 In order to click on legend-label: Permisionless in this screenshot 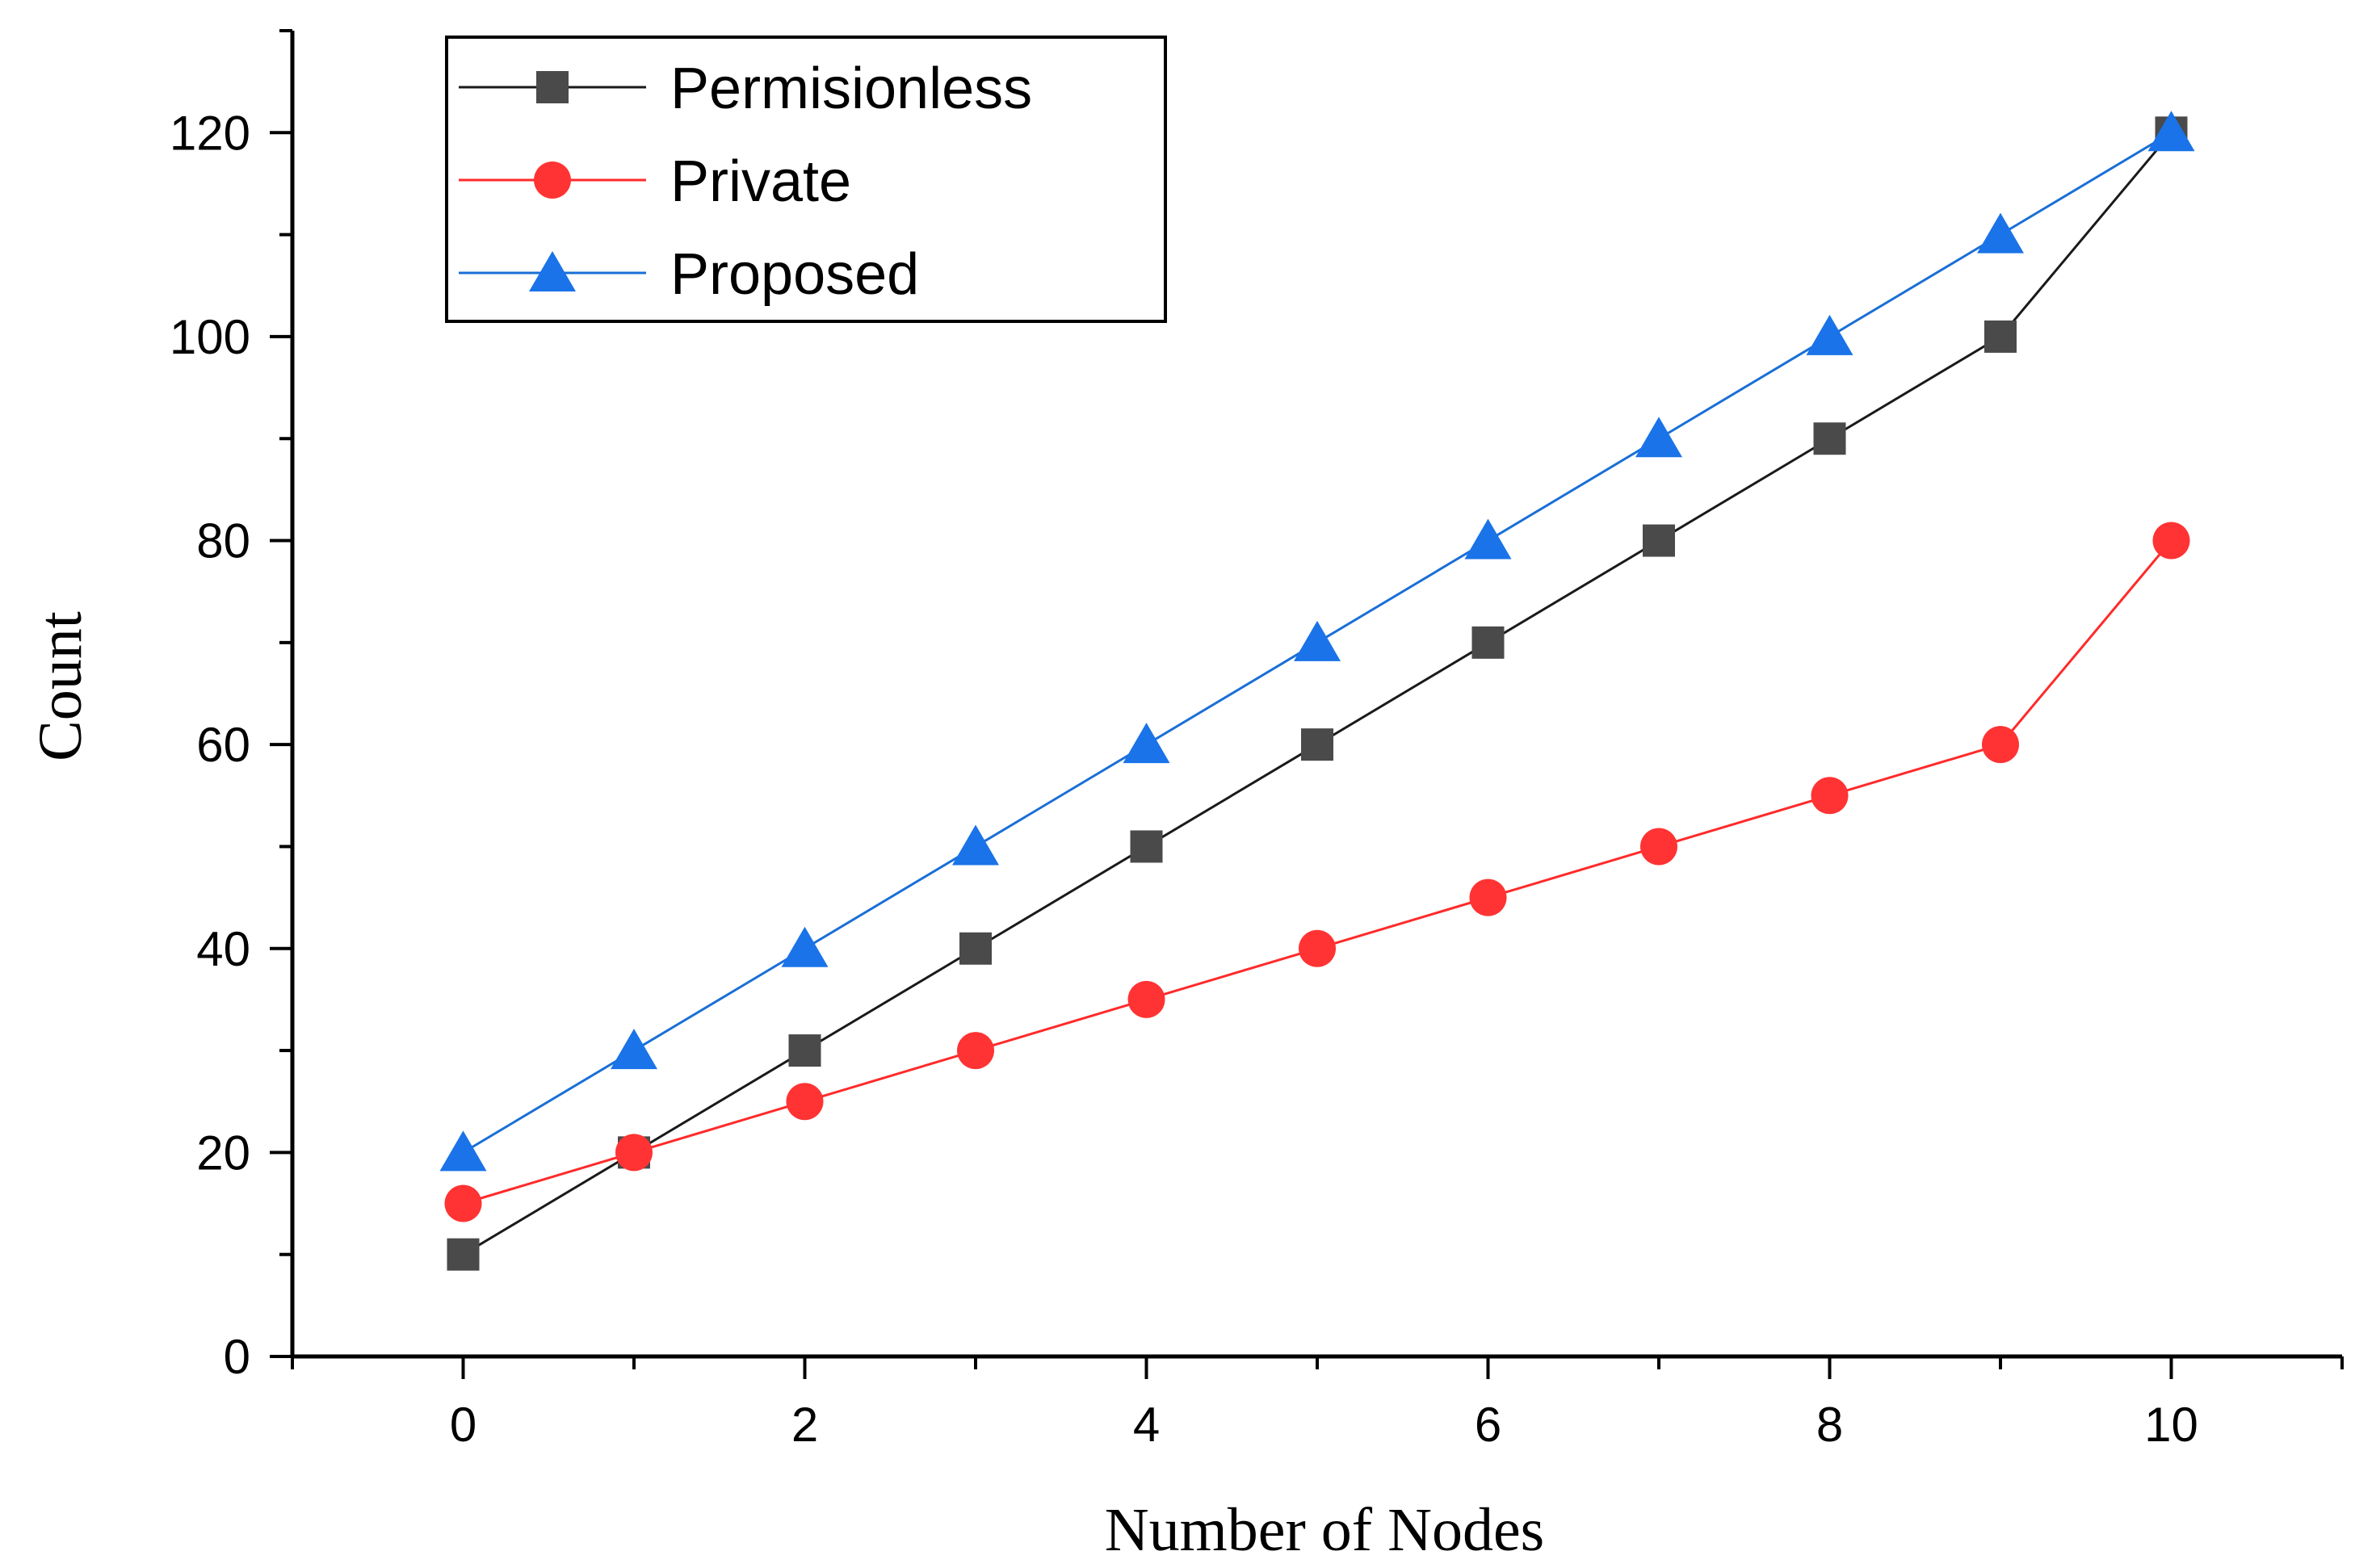, I will do `click(851, 89)`.